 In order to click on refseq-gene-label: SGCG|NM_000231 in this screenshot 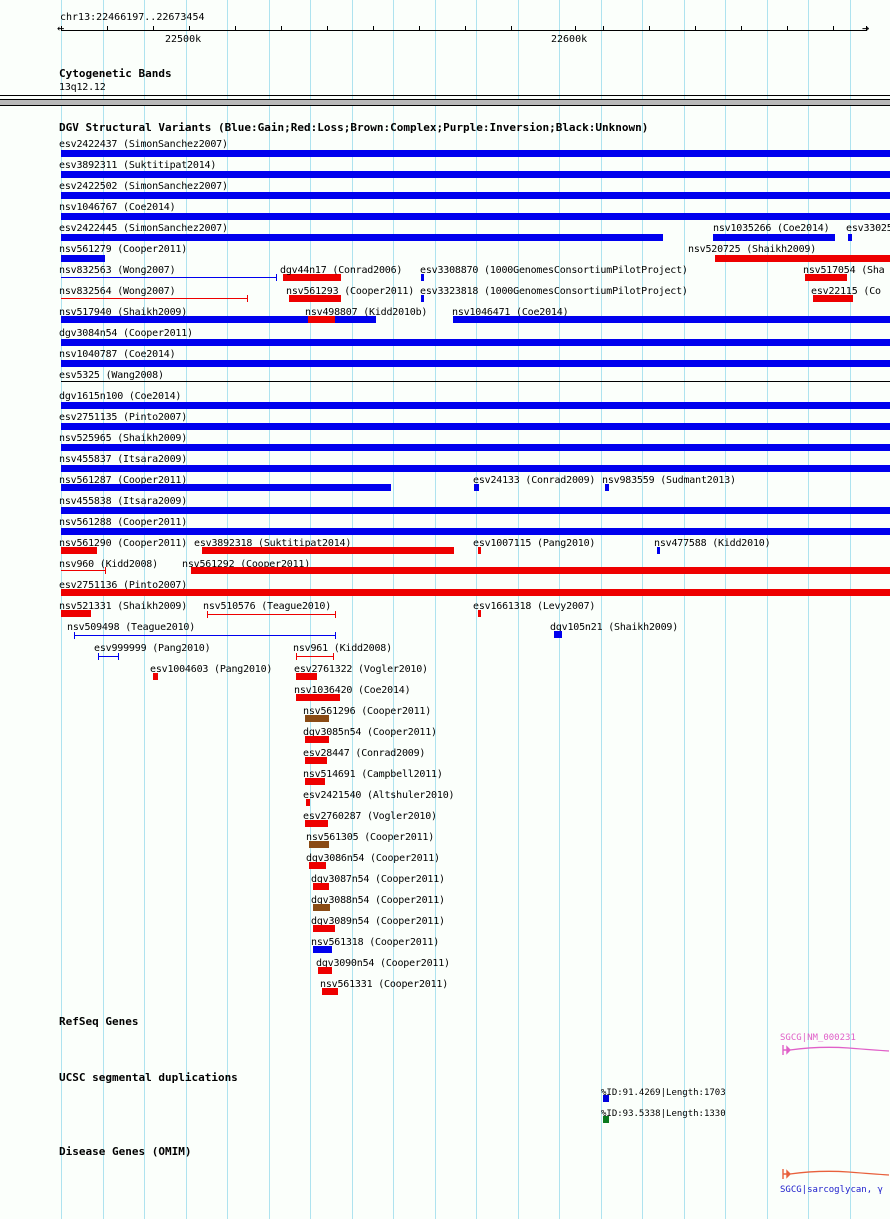, I will do `click(818, 1038)`.